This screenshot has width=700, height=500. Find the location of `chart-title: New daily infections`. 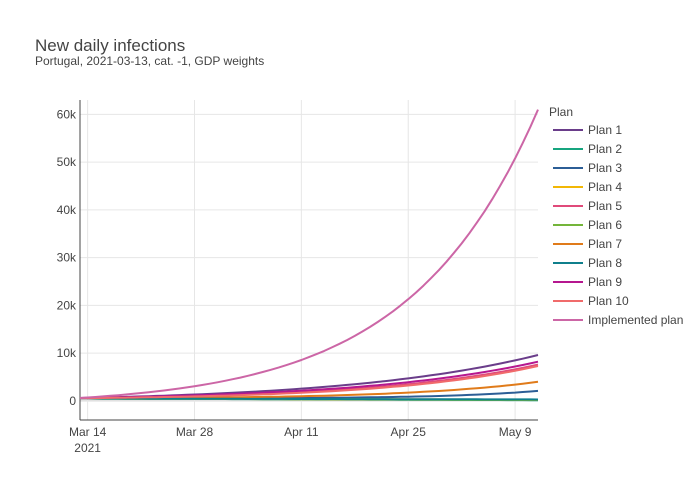

chart-title: New daily infections is located at coordinates (110, 45).